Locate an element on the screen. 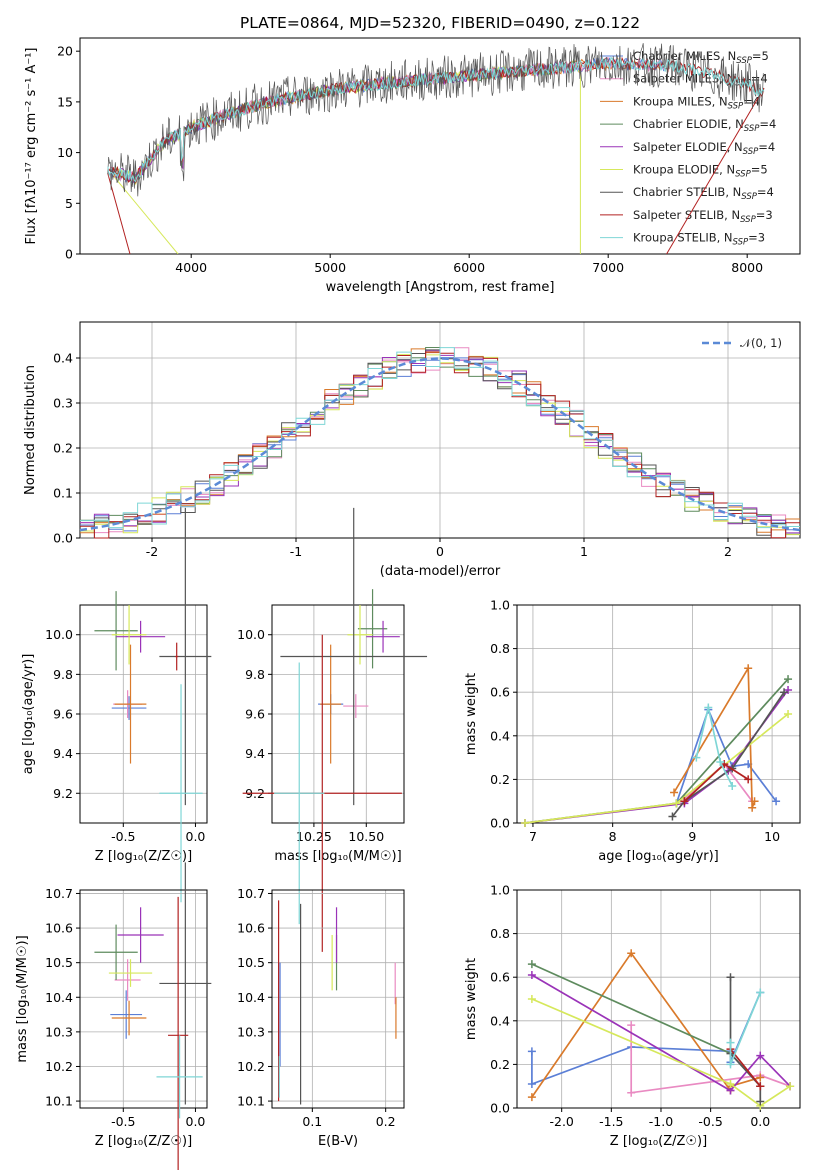 The image size is (819, 1170). spectrum-lines is located at coordinates (436, 148).